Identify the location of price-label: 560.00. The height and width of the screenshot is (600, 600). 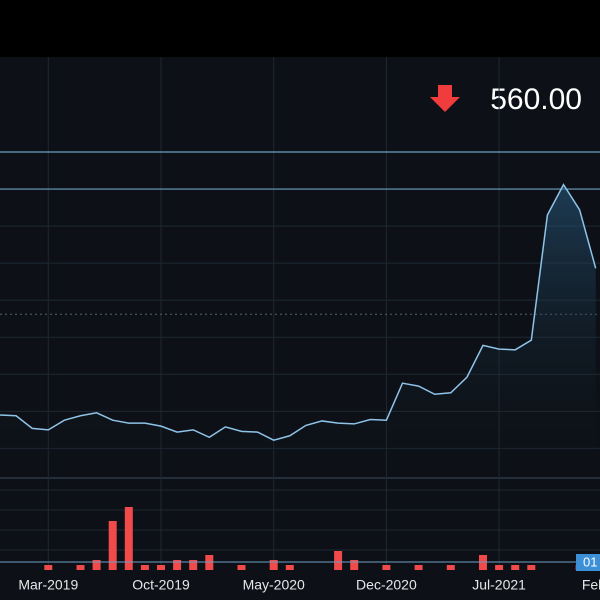
(536, 99).